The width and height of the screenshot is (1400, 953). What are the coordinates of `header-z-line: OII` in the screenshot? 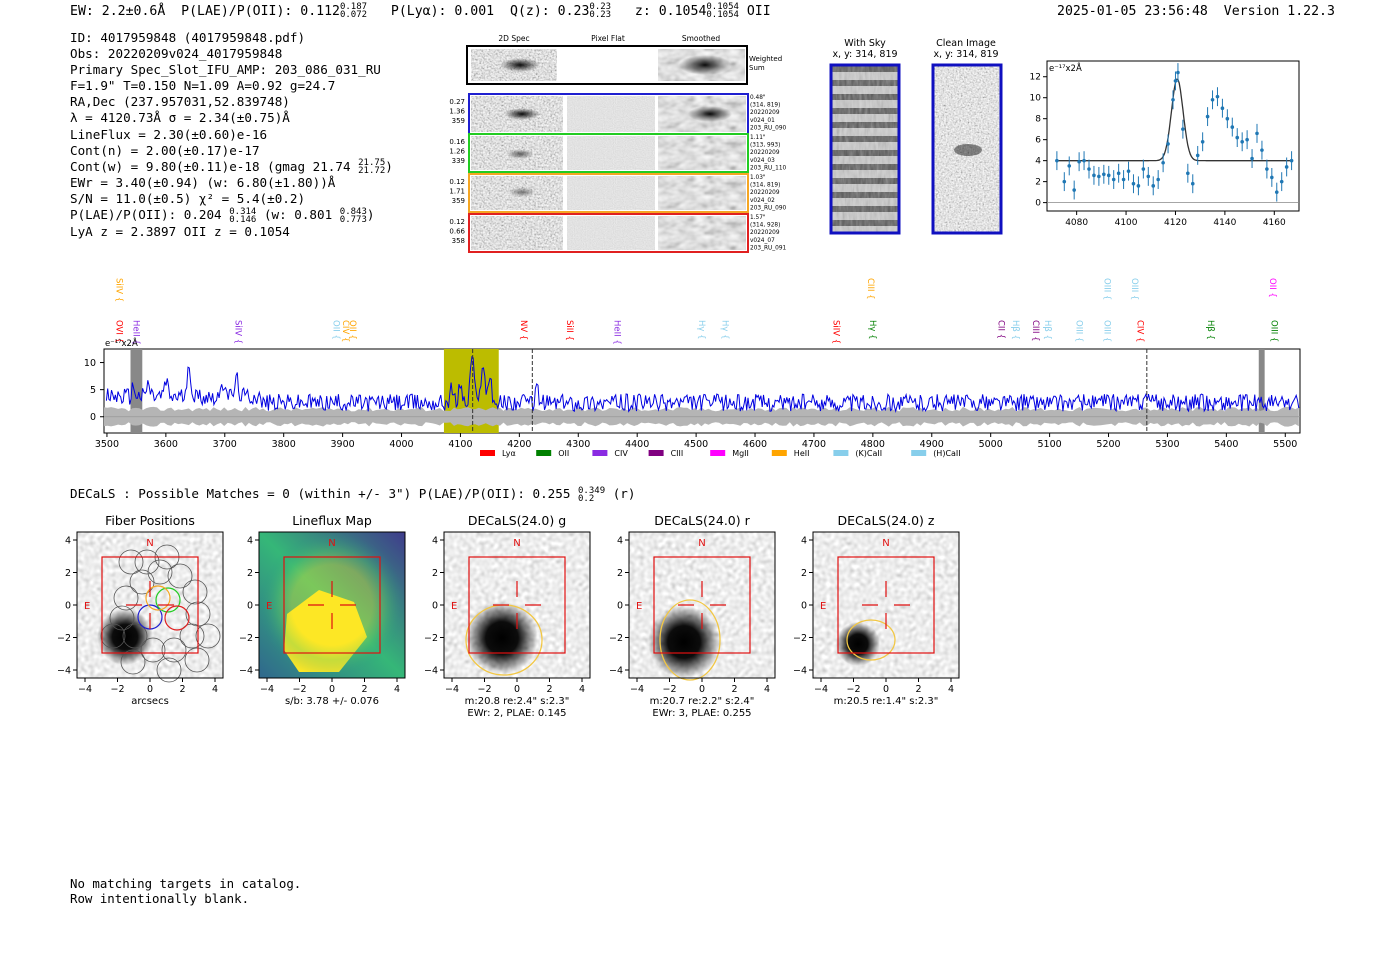 It's located at (758, 11).